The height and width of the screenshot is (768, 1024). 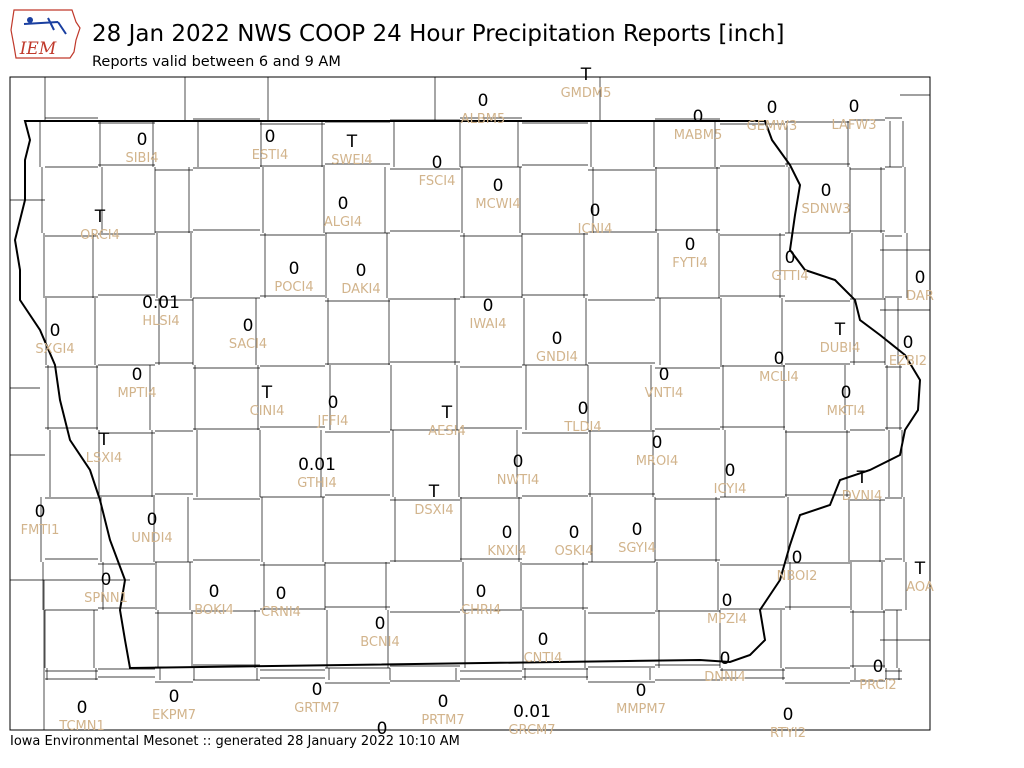 What do you see at coordinates (840, 348) in the screenshot?
I see `station-name: DUBI4` at bounding box center [840, 348].